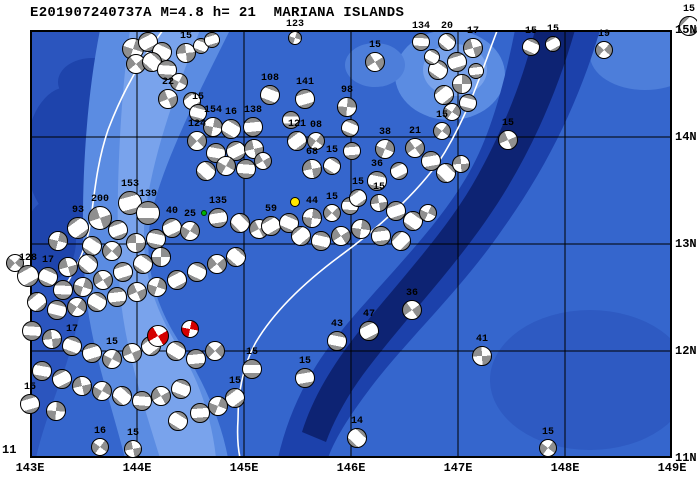  Describe the element at coordinates (458, 468) in the screenshot. I see `lon-label-147E: 147E` at that location.